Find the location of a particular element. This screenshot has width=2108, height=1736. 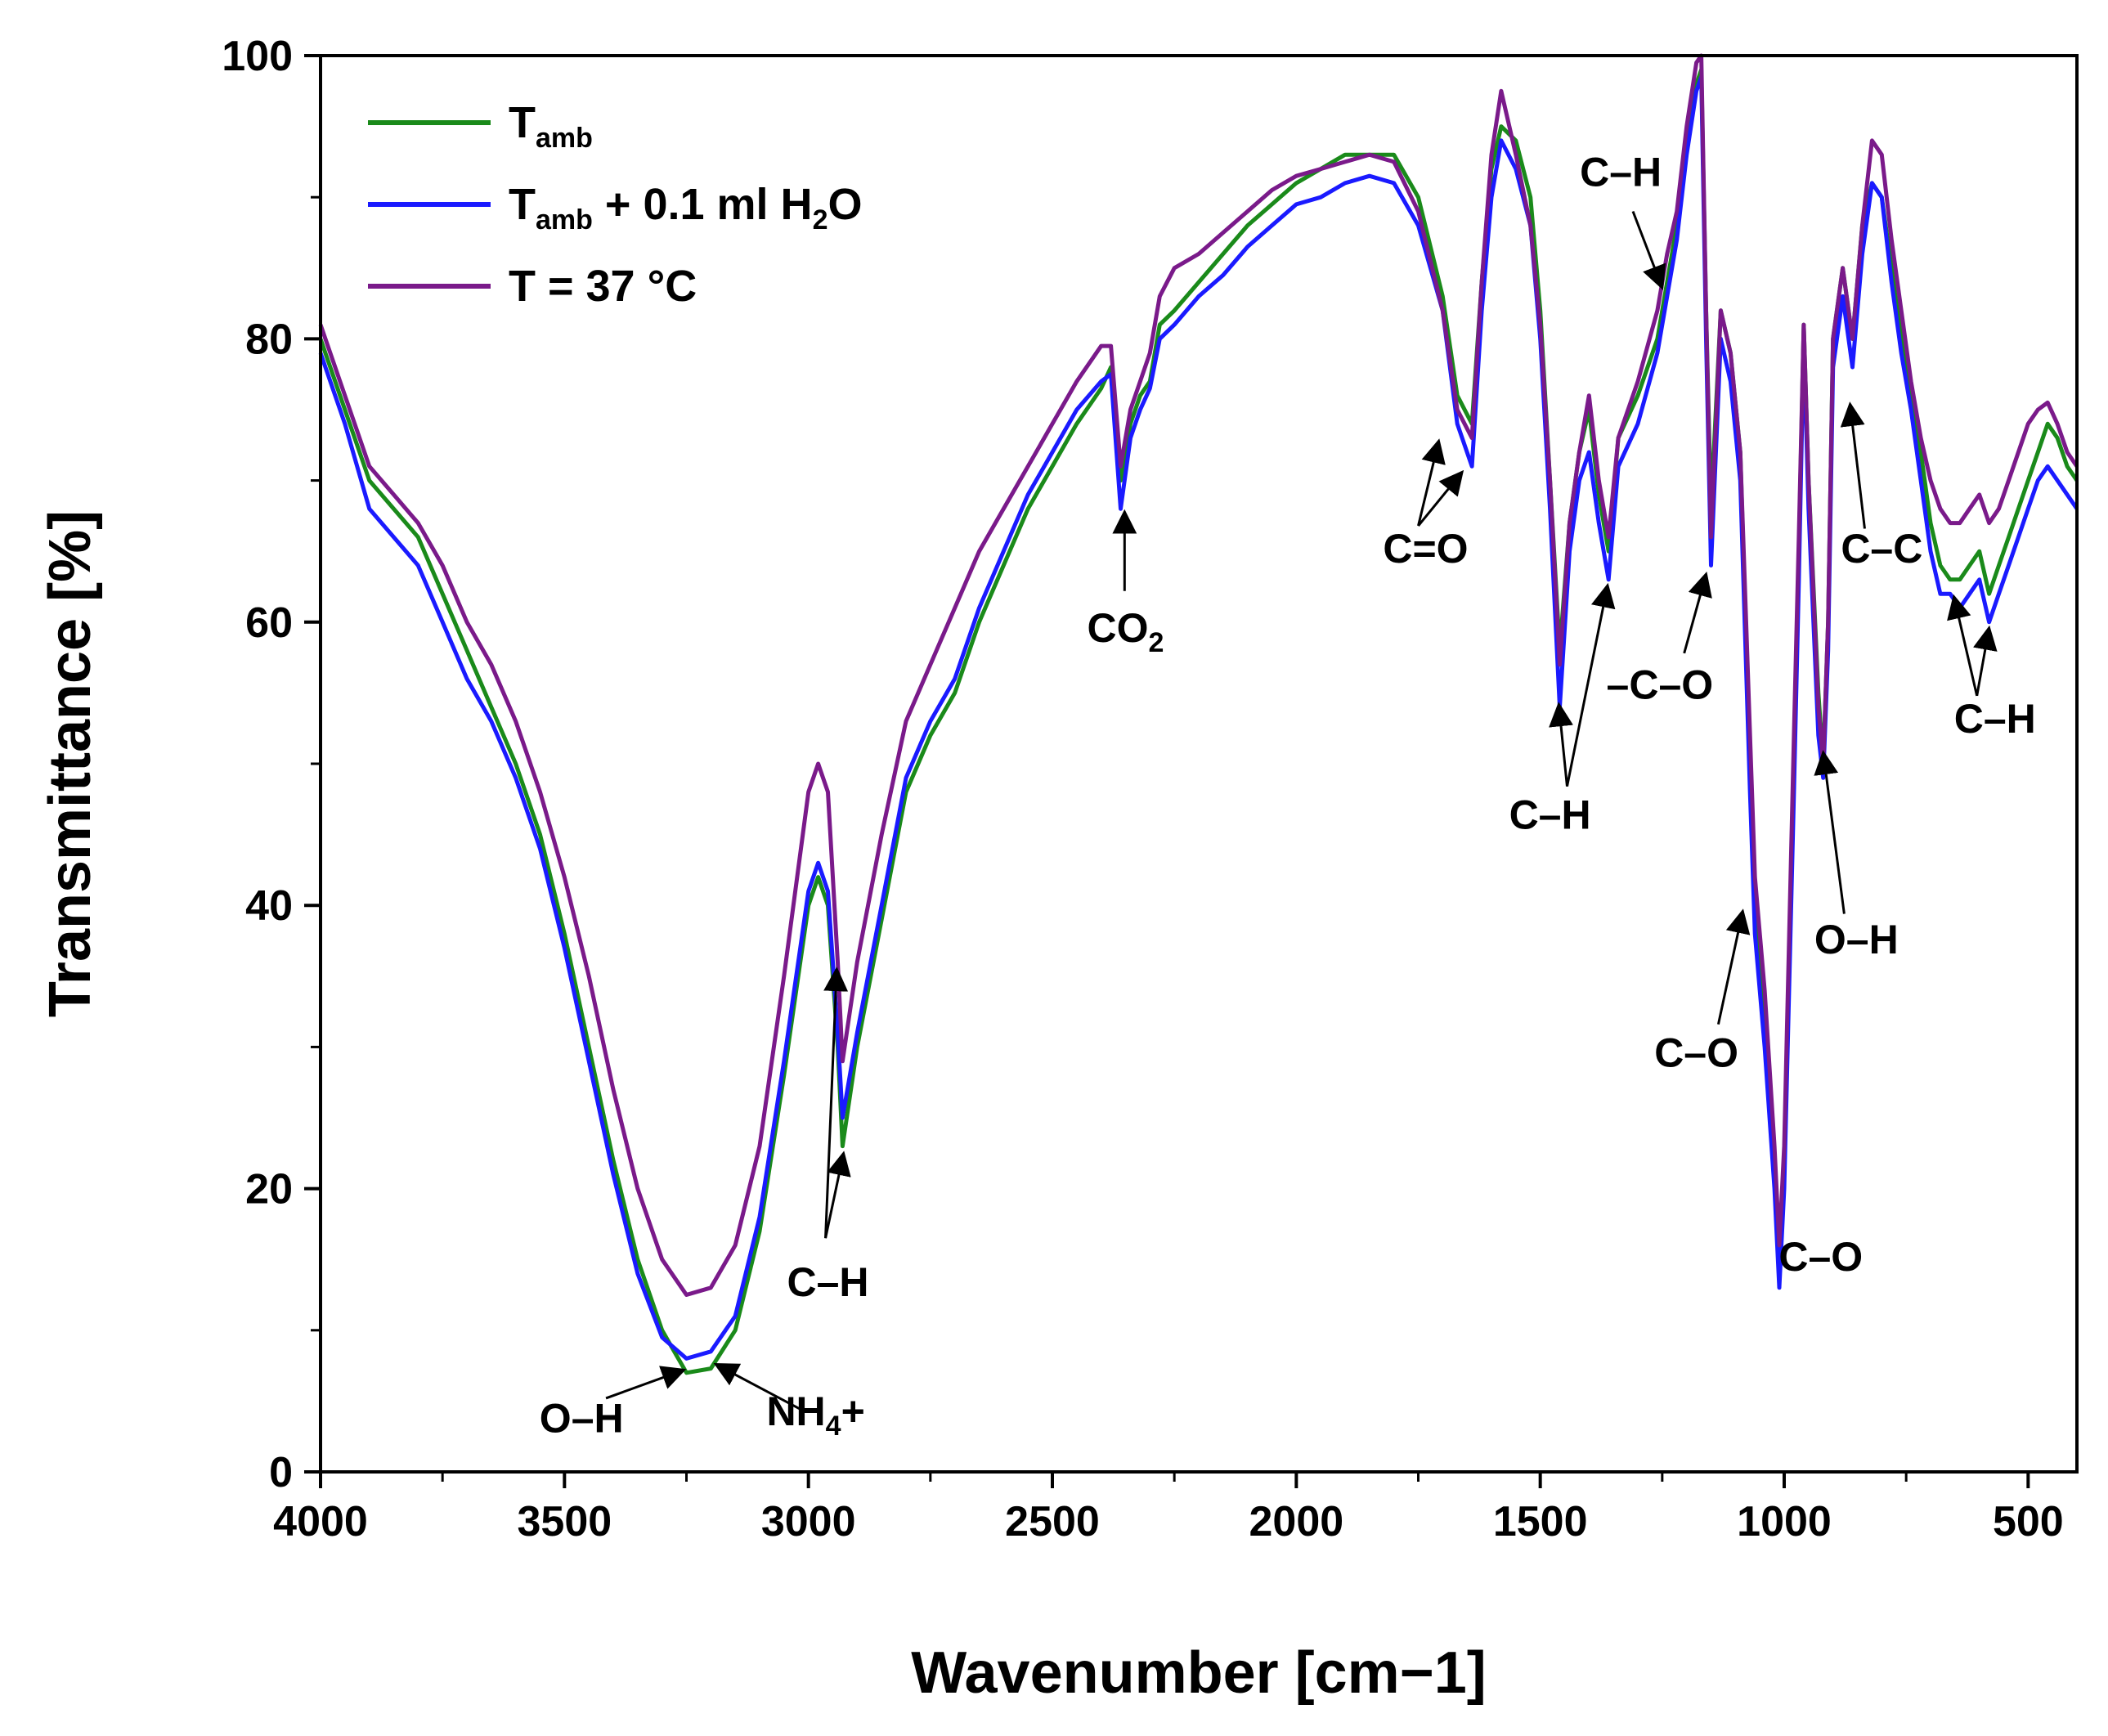

annotation-co-1070: C–O is located at coordinates (1702, 992).